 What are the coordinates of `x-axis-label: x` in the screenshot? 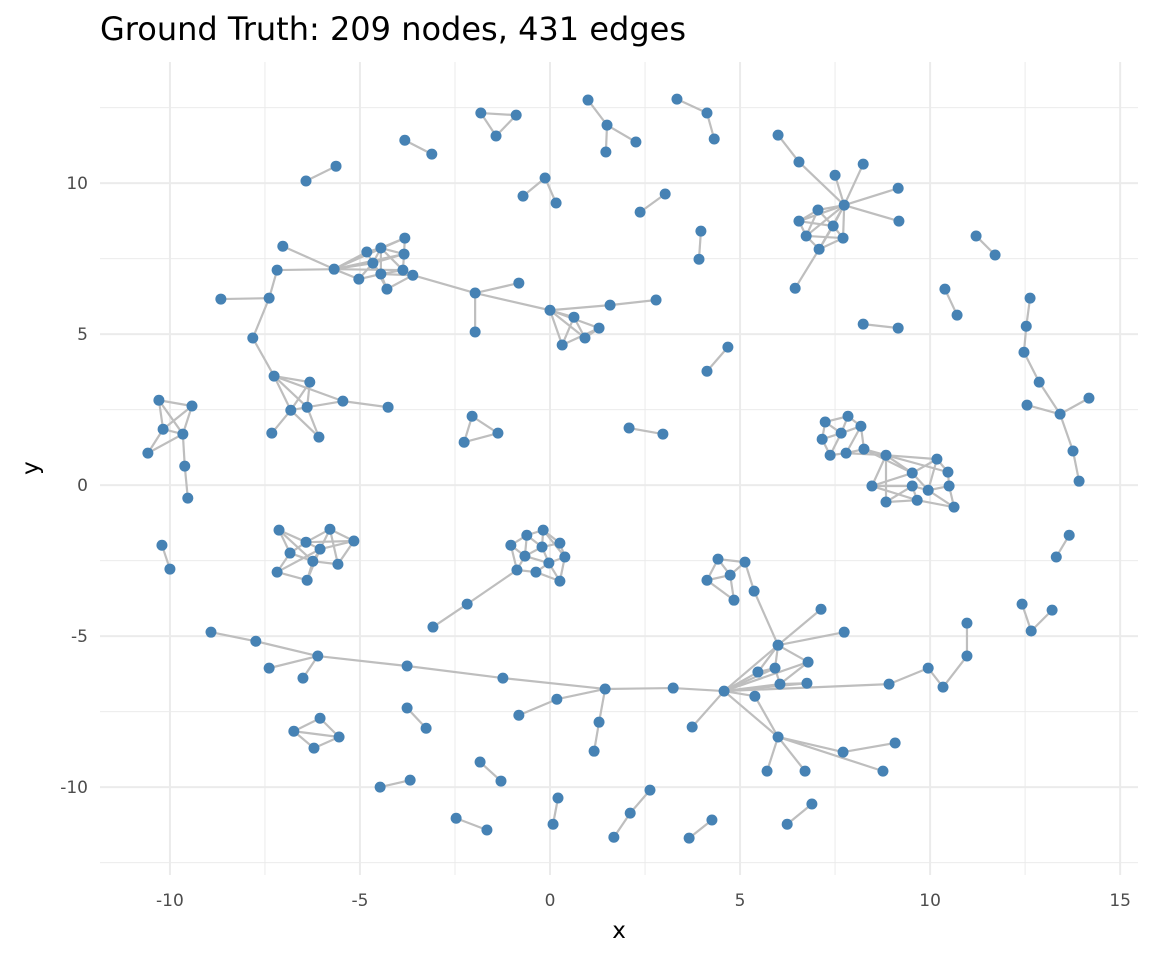 It's located at (619, 931).